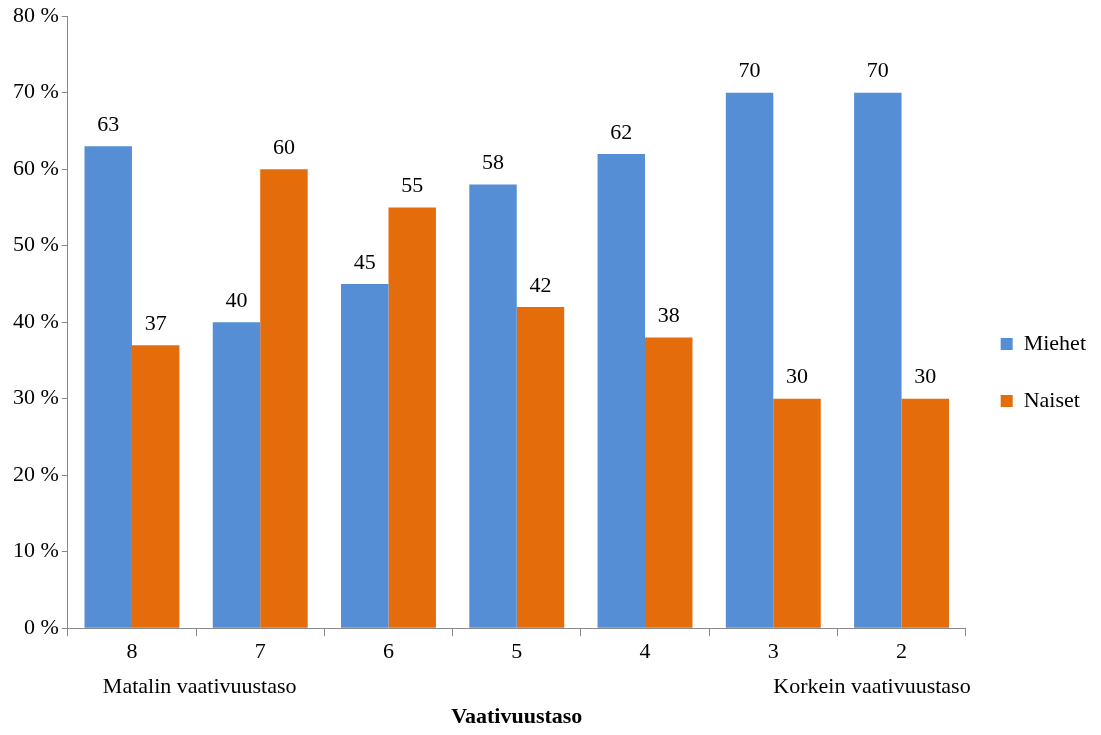  I want to click on y-tick-label: 0 %, so click(41, 626).